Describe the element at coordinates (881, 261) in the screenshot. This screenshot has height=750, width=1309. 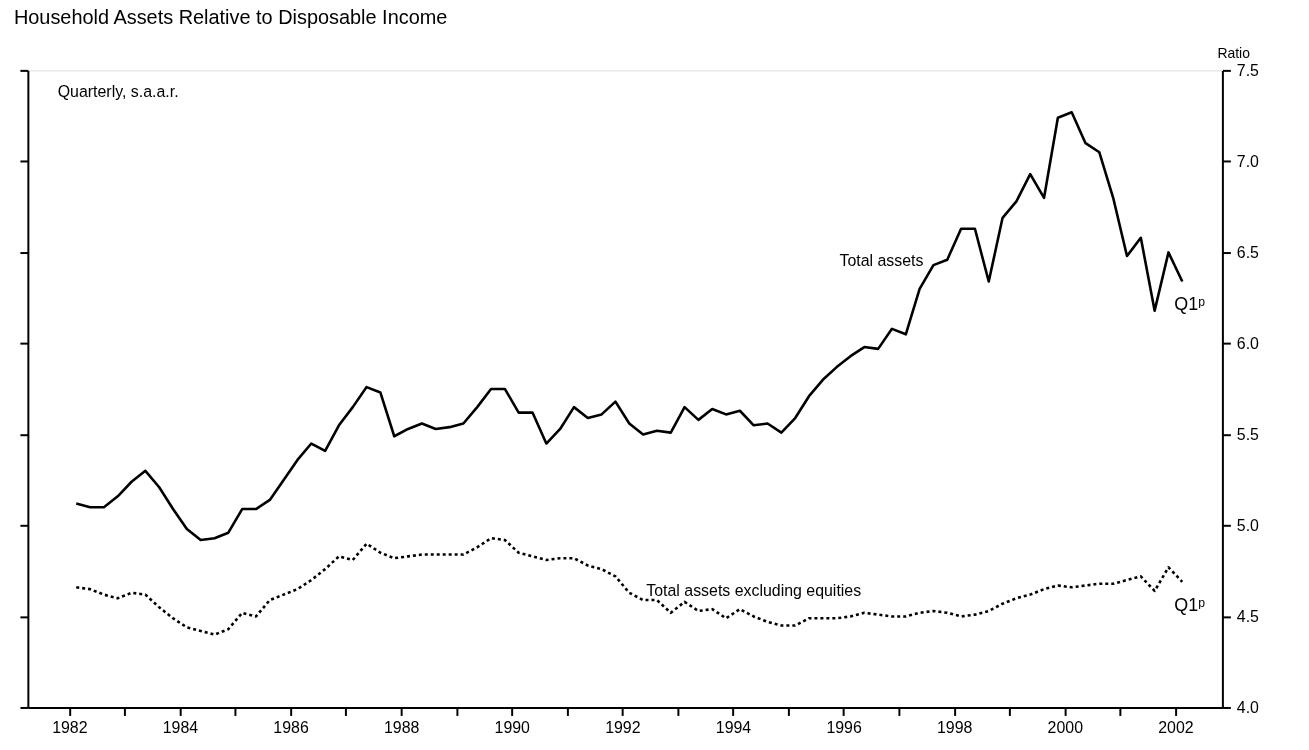
I see `series-label: Total assets` at that location.